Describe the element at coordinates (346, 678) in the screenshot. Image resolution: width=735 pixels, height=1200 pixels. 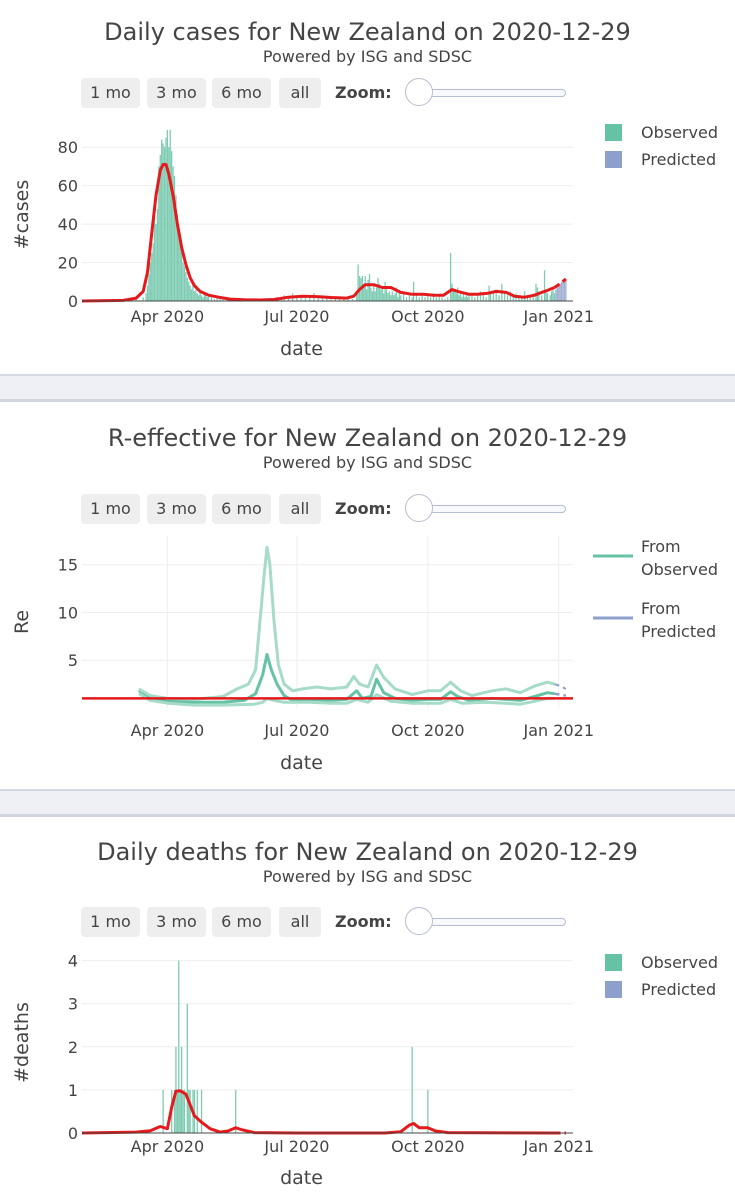
I see `re-median-line` at that location.